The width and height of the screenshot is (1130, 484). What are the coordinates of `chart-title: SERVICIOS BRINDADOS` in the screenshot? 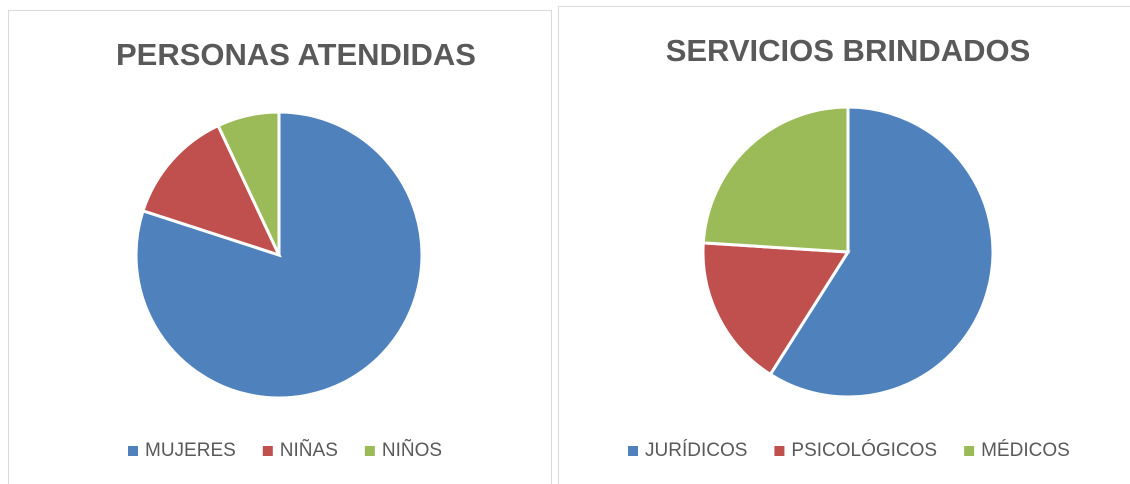 It's located at (848, 50).